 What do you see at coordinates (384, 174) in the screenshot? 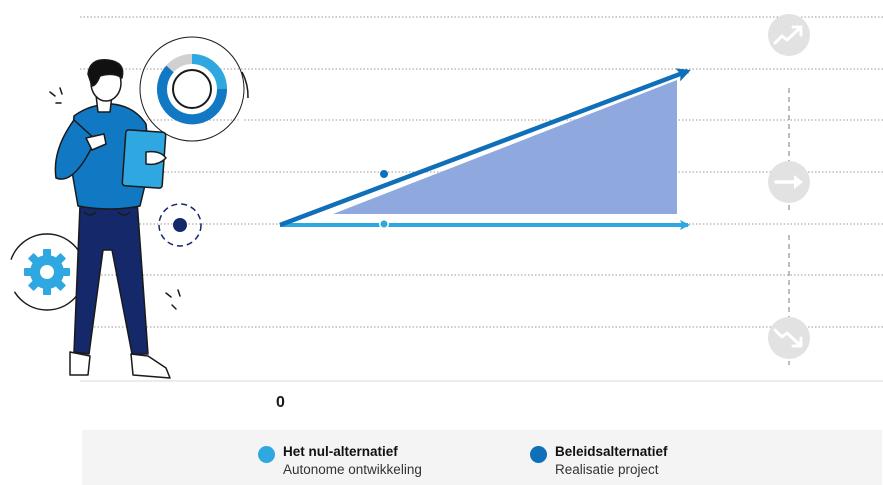
I see `policy-marker-dot` at bounding box center [384, 174].